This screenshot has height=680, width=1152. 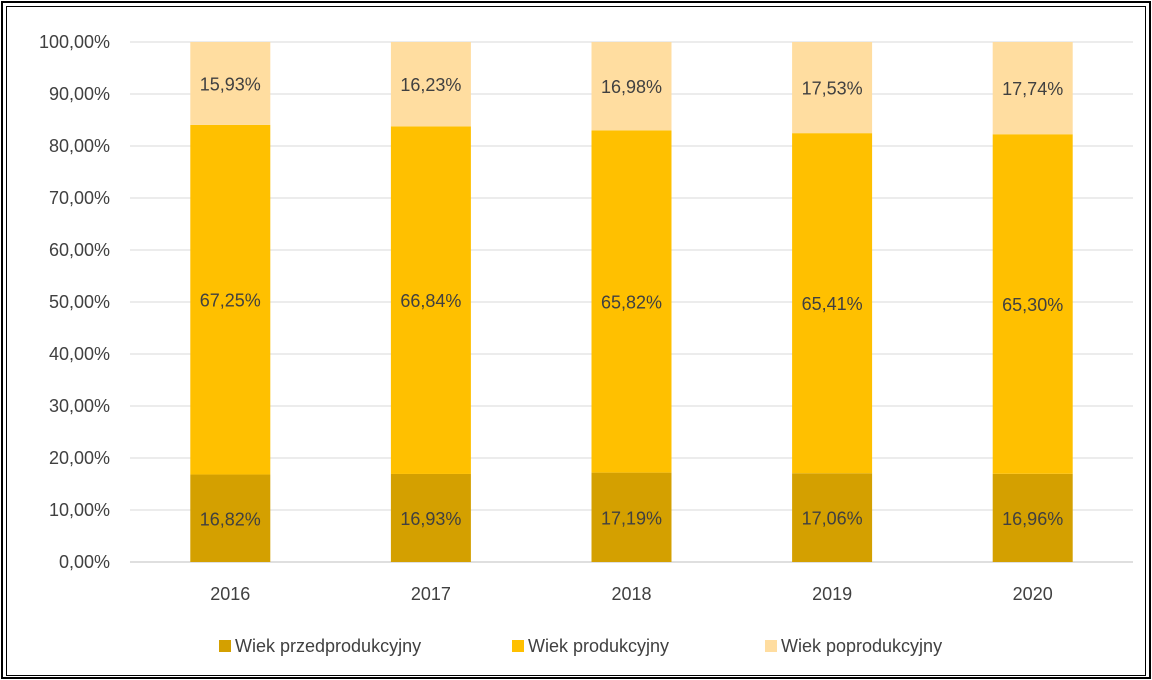 I want to click on data-label: 16,93%, so click(x=430, y=519).